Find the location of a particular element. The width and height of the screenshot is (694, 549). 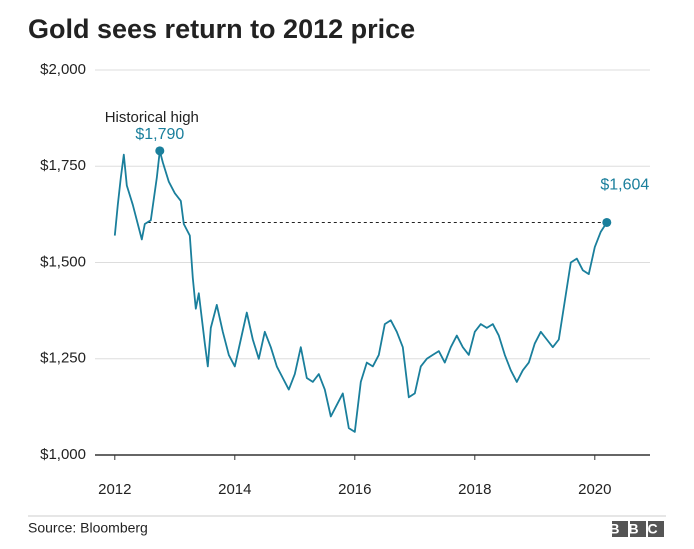

y-tick-label: $1,500 is located at coordinates (63, 261).